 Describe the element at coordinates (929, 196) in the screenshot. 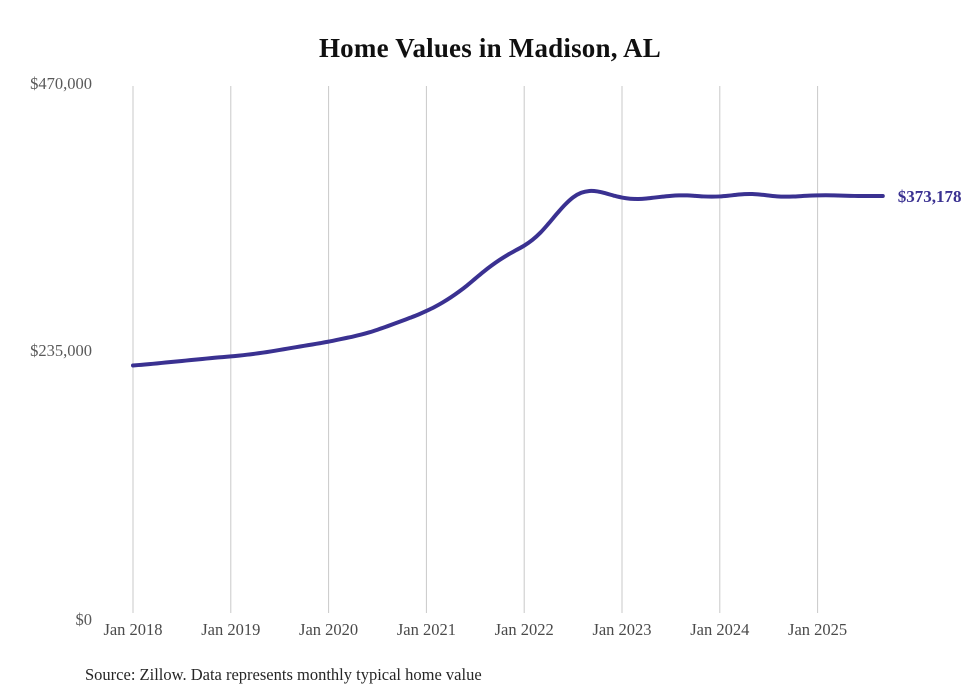

I see `end-value-label: $373,178` at that location.